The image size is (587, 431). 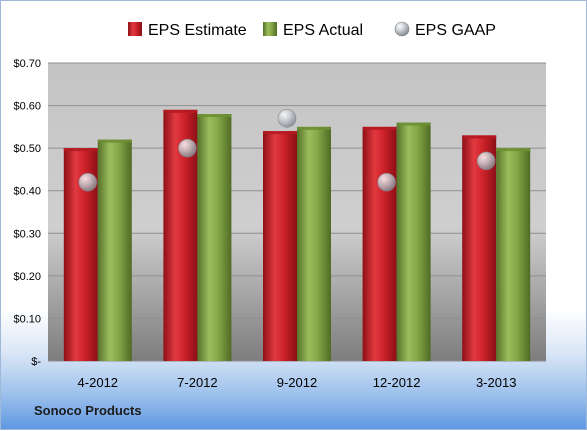 What do you see at coordinates (27, 149) in the screenshot?
I see `y-tick-label: $0.50` at bounding box center [27, 149].